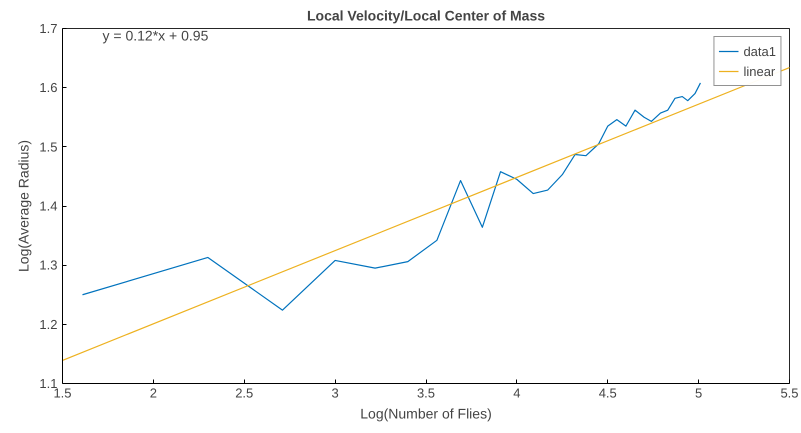  Describe the element at coordinates (426, 414) in the screenshot. I see `x-axis-title: Log(Number of Flies)` at that location.